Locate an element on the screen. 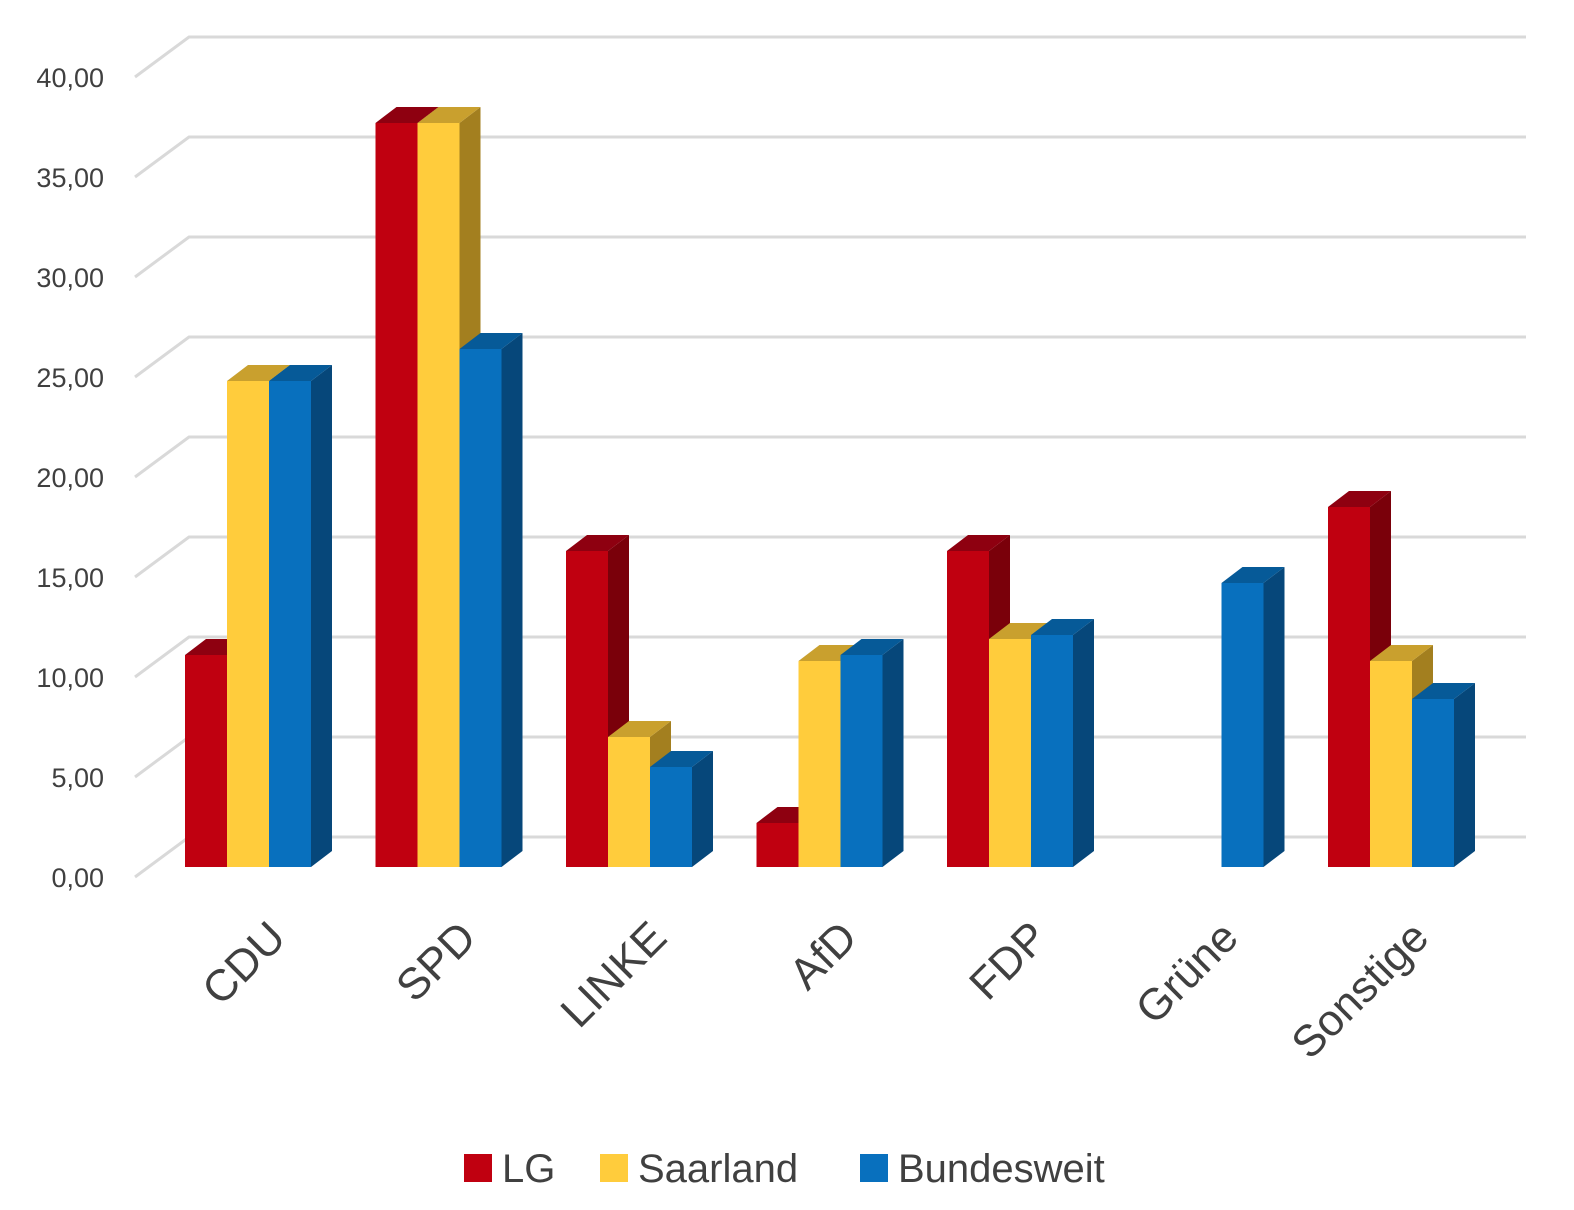  legend-item: Bundesweit is located at coordinates (982, 1169).